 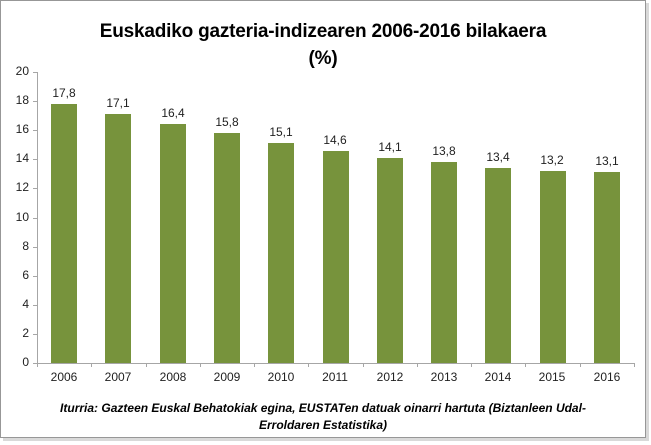 I want to click on bar-value-label: 13,1, so click(x=607, y=161).